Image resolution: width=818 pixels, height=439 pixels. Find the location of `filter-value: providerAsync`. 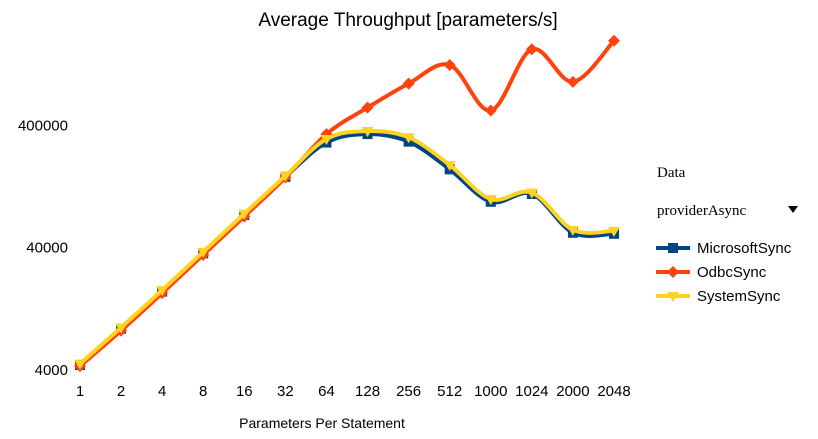

filter-value: providerAsync is located at coordinates (701, 211).